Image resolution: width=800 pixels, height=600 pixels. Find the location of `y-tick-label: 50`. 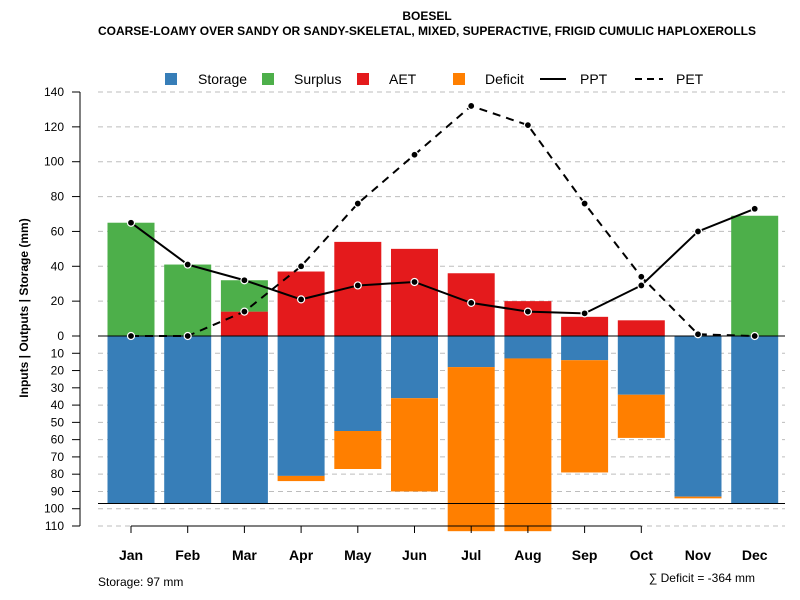

y-tick-label: 50 is located at coordinates (58, 422).